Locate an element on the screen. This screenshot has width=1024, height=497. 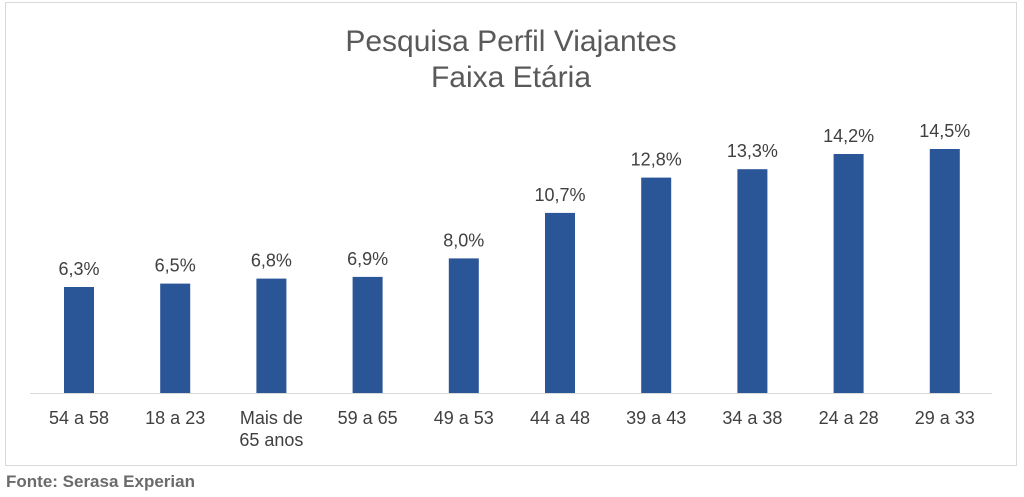
data-label: 14,2% is located at coordinates (848, 136).